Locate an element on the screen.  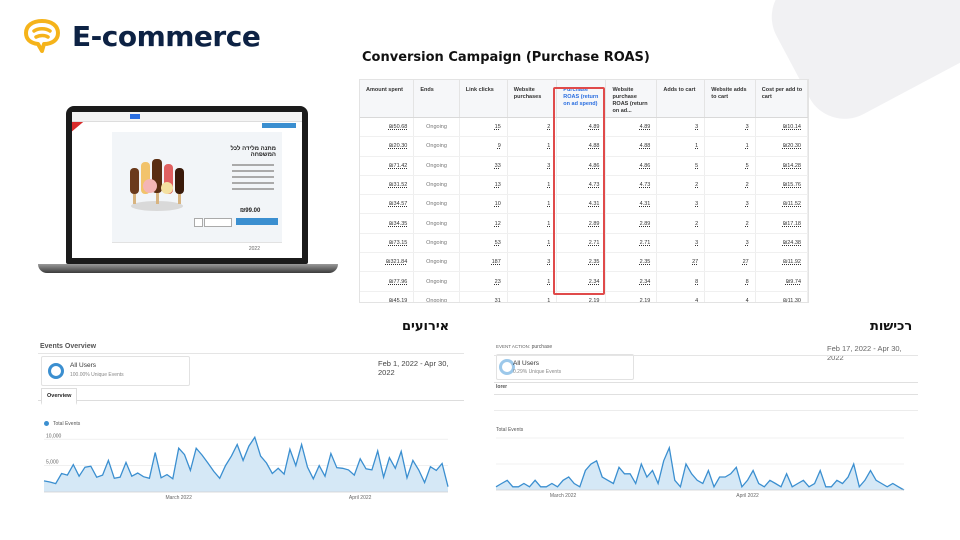
table-cell-clicks: 53 is located at coordinates (483, 243).